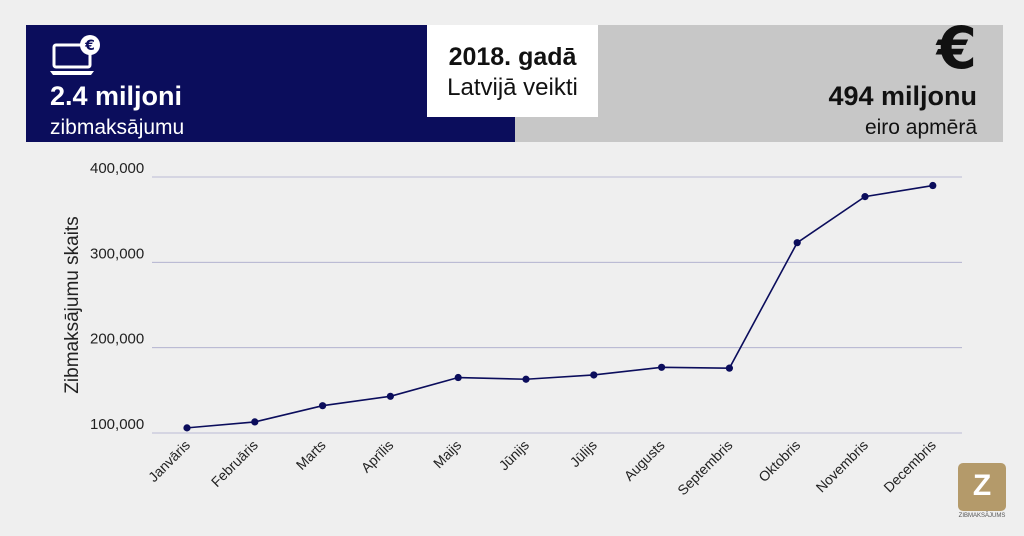 This screenshot has height=536, width=1024. Describe the element at coordinates (117, 339) in the screenshot. I see `y-tick-label: 200,000` at that location.